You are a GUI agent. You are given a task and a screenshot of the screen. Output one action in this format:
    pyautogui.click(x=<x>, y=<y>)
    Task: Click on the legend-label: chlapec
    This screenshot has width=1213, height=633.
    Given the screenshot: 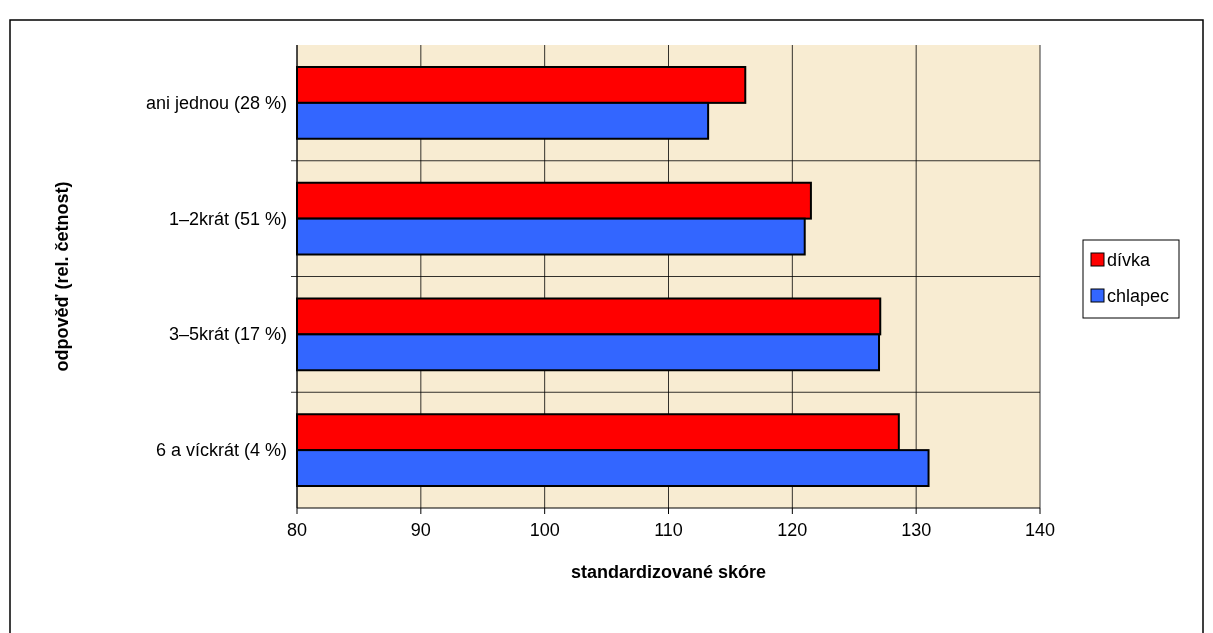 What is the action you would take?
    pyautogui.click(x=1138, y=296)
    